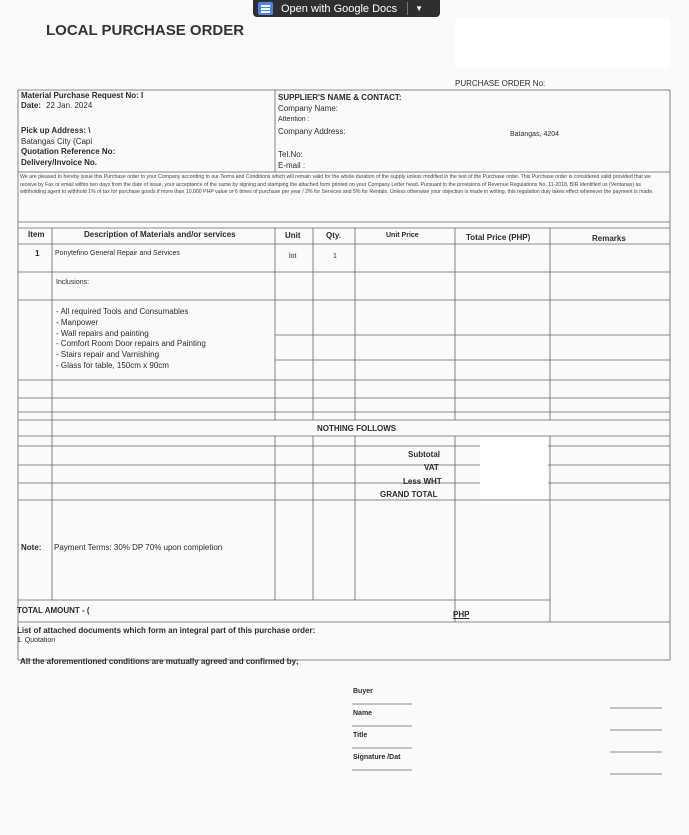  What do you see at coordinates (500, 83) in the screenshot?
I see `po-number-label: PURCHASE ORDER No:` at bounding box center [500, 83].